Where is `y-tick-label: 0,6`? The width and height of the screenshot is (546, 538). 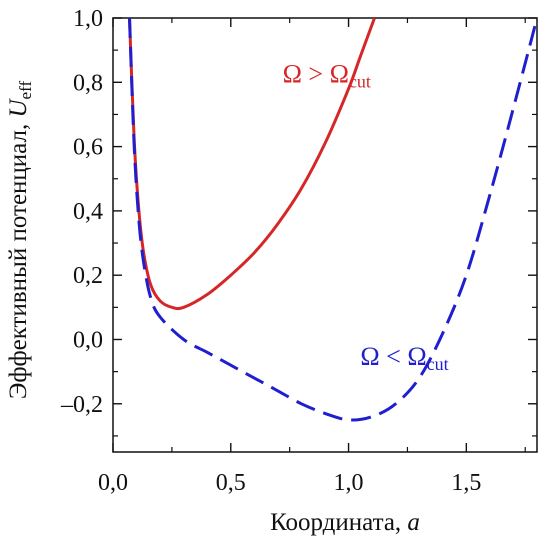 y-tick-label: 0,6 is located at coordinates (88, 148).